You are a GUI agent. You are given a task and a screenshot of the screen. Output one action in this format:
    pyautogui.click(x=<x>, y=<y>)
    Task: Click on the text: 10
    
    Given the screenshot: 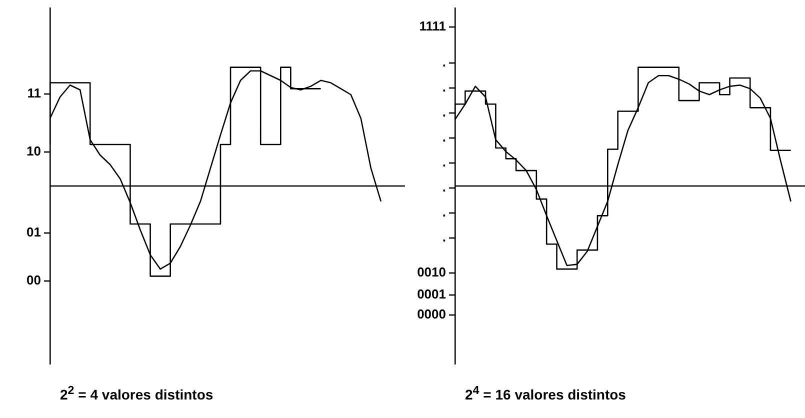 What is the action you would take?
    pyautogui.click(x=33, y=151)
    